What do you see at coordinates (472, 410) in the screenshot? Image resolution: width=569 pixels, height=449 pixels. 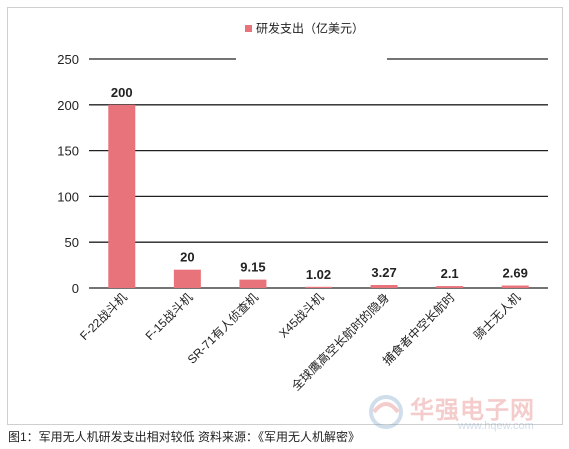 I see `watermark-title: 华强电子网` at bounding box center [472, 410].